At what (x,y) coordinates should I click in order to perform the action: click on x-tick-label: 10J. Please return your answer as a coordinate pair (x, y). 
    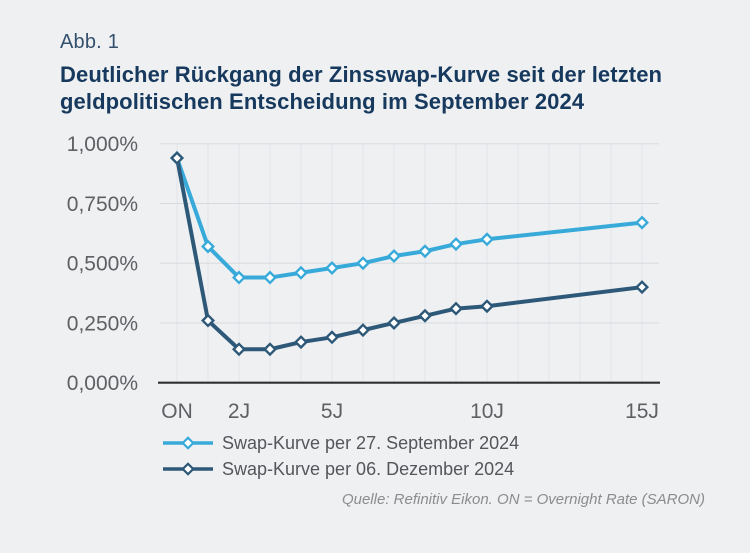
    Looking at the image, I should click on (487, 411).